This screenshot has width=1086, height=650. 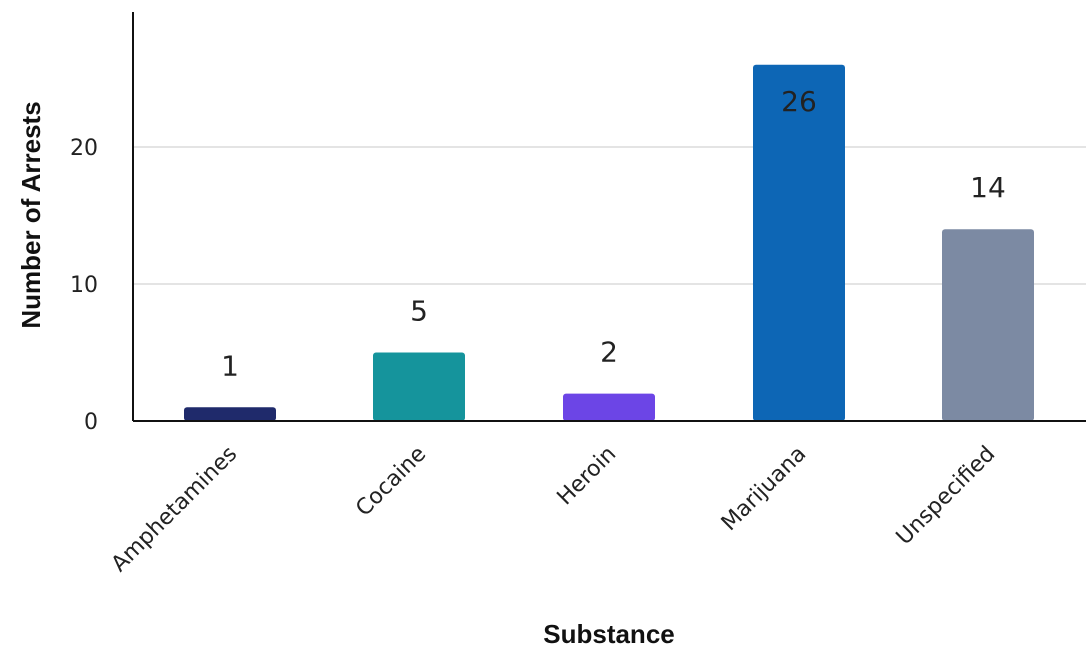 What do you see at coordinates (391, 482) in the screenshot?
I see `x-tick-label: Cocaine` at bounding box center [391, 482].